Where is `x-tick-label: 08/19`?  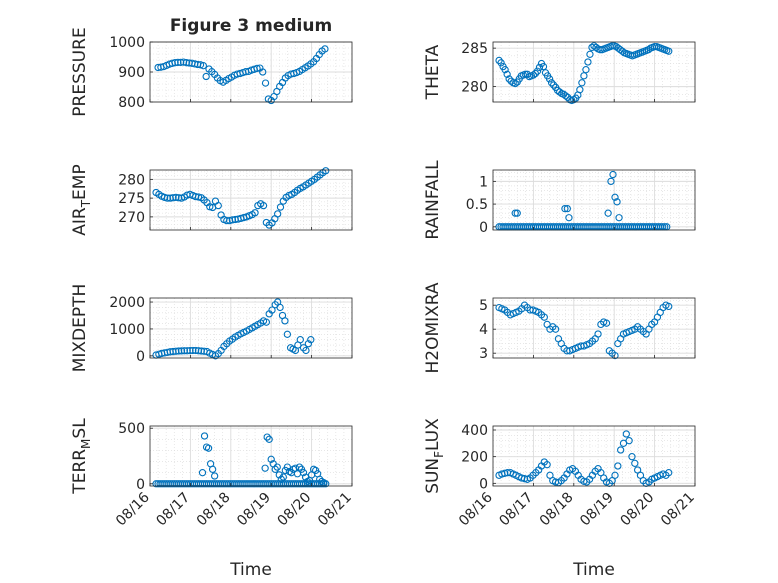 x-tick-label: 08/19 is located at coordinates (597, 510).